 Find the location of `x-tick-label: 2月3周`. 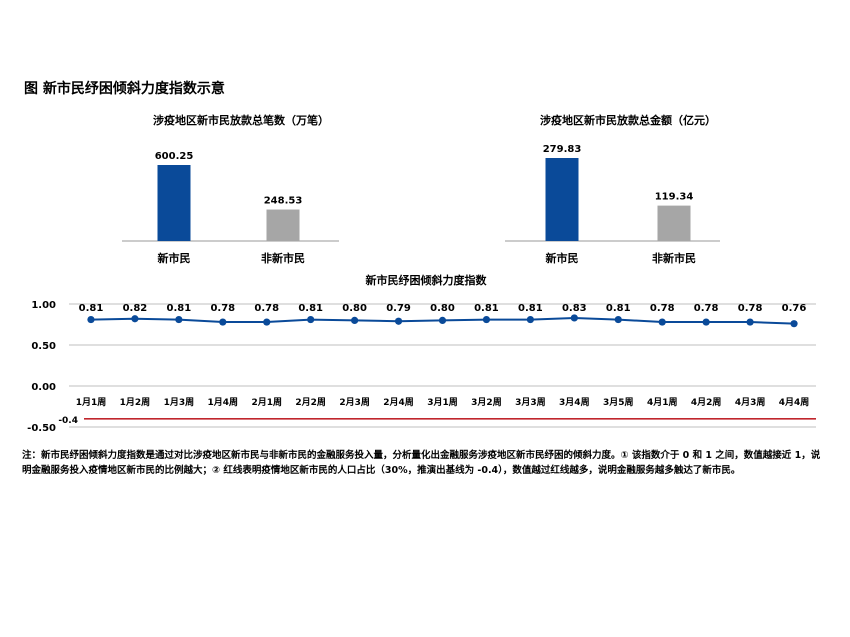

x-tick-label: 2月3周 is located at coordinates (354, 402).